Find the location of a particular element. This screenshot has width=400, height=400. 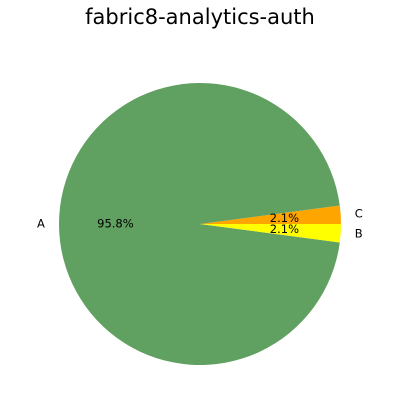

pct-label-b: 2.1% is located at coordinates (284, 229).